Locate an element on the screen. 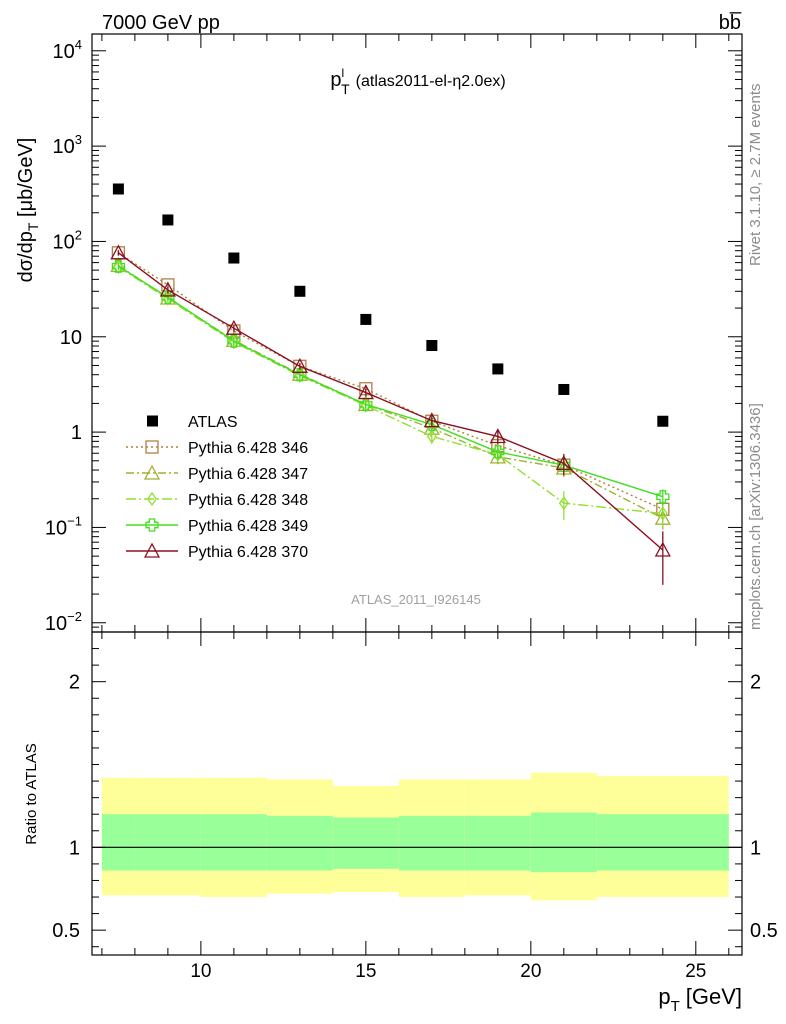 The height and width of the screenshot is (1024, 786). legend-label: ATLAS is located at coordinates (213, 422).